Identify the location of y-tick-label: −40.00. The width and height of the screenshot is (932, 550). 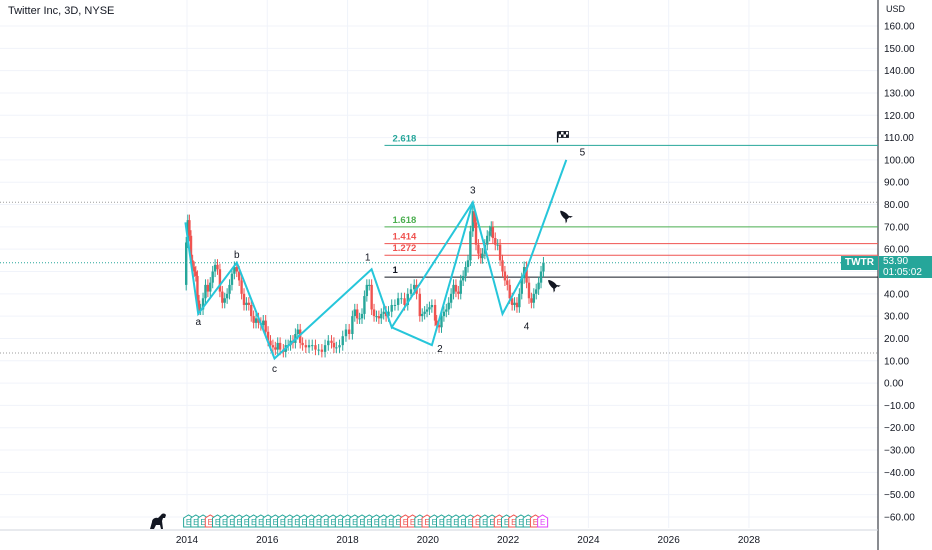
(899, 473).